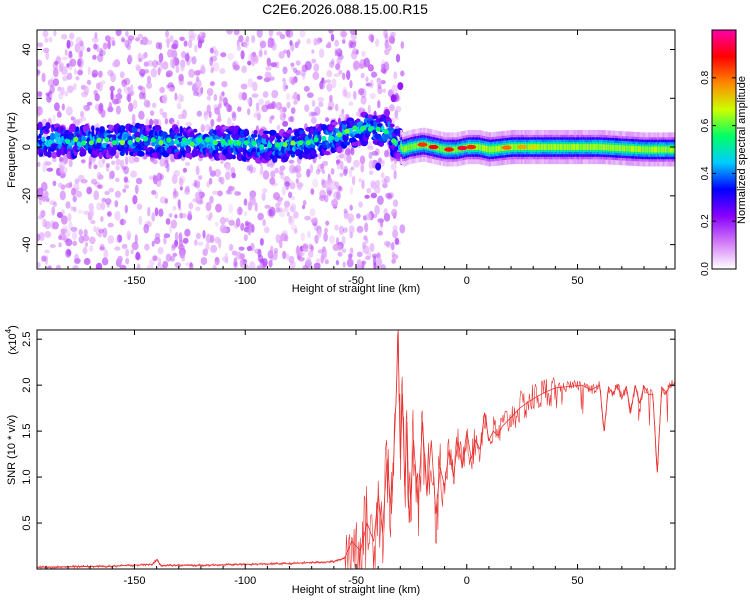  Describe the element at coordinates (467, 581) in the screenshot. I see `x-tick-label: 0` at that location.